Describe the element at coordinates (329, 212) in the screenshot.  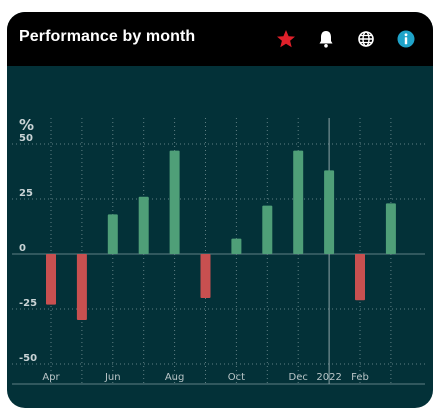
I see `bar-jan` at that location.